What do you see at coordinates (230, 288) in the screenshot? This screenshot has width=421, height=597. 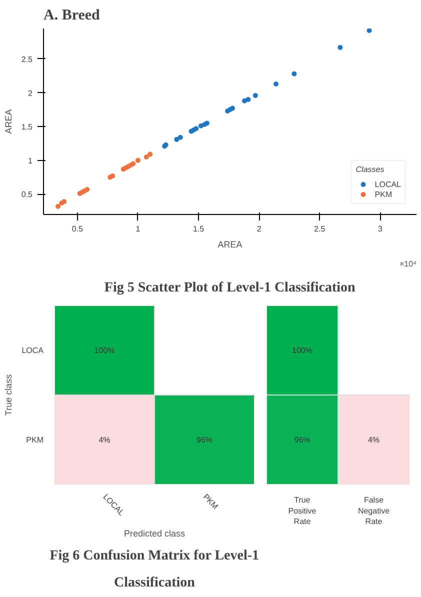 I see `text: Fig 5 Scatter Plot of Level-1 Classification` at bounding box center [230, 288].